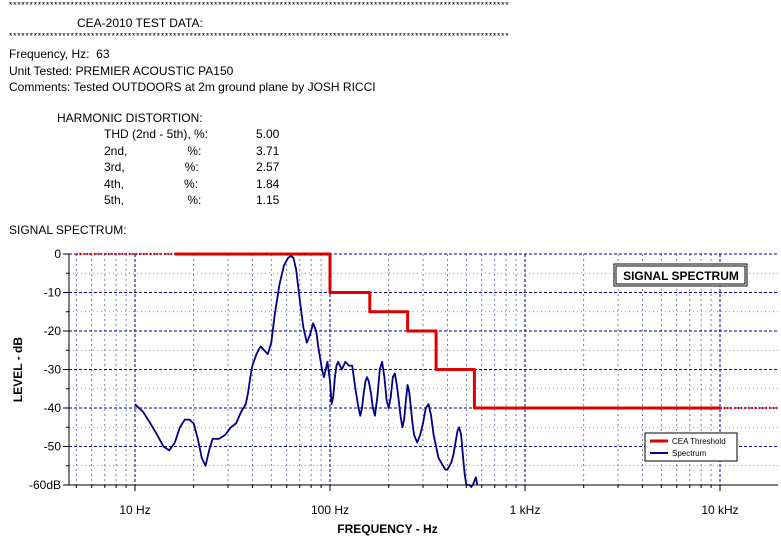 The height and width of the screenshot is (541, 781). Describe the element at coordinates (153, 200) in the screenshot. I see `distortion-row-label: 5th, %:` at that location.